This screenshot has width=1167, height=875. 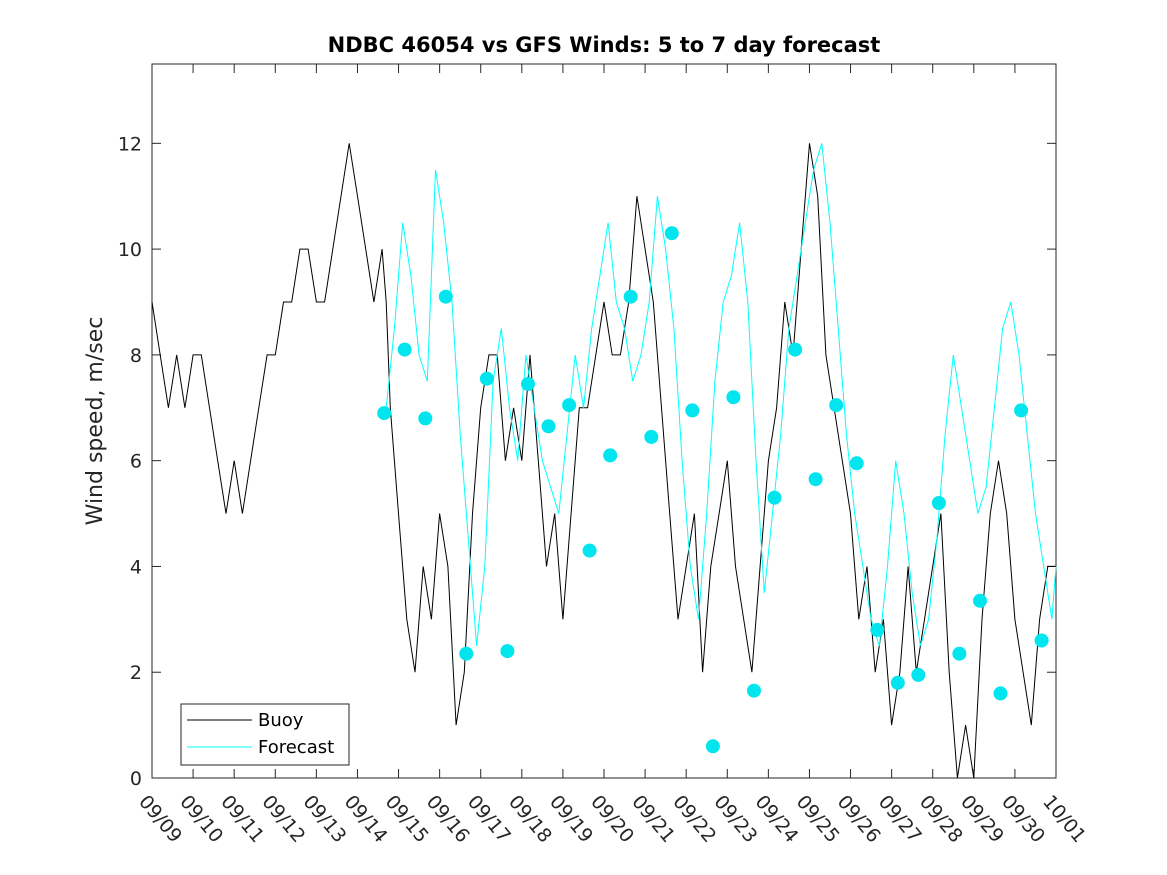 What do you see at coordinates (130, 250) in the screenshot?
I see `y-tick-label: 10` at bounding box center [130, 250].